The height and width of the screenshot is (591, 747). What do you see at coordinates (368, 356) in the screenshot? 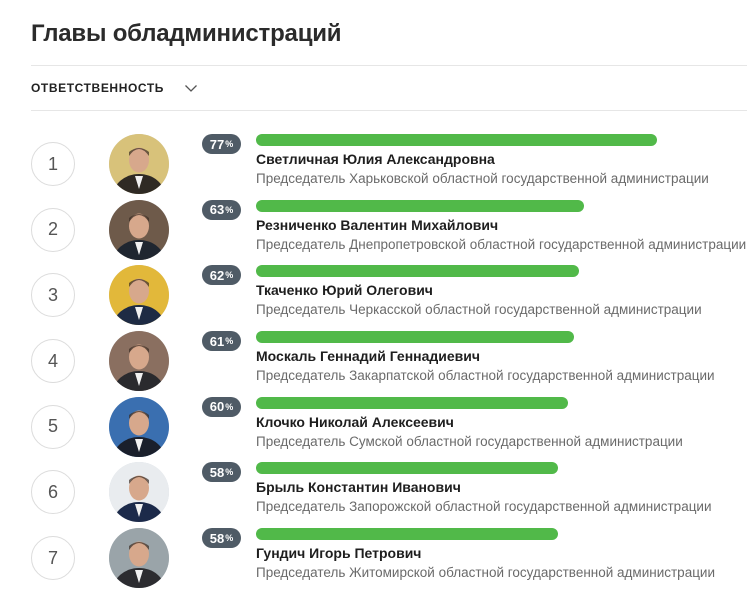
I see `person-name: Москаль Геннадий Геннадиевич` at bounding box center [368, 356].